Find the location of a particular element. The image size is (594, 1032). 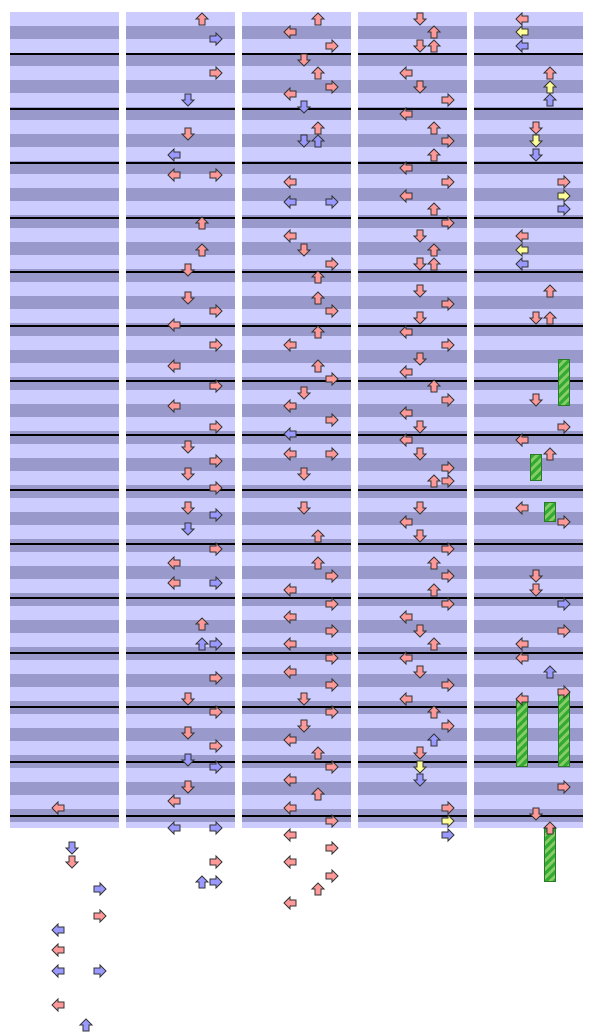

freeze-arrow-left is located at coordinates (522, 732).